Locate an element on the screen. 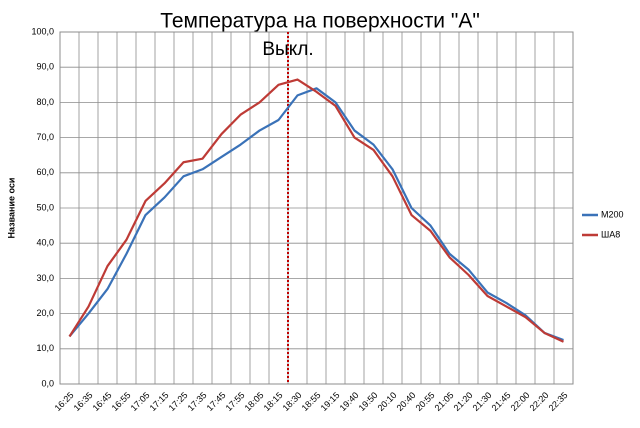 The image size is (640, 428). legend-label: M200 is located at coordinates (612, 214).